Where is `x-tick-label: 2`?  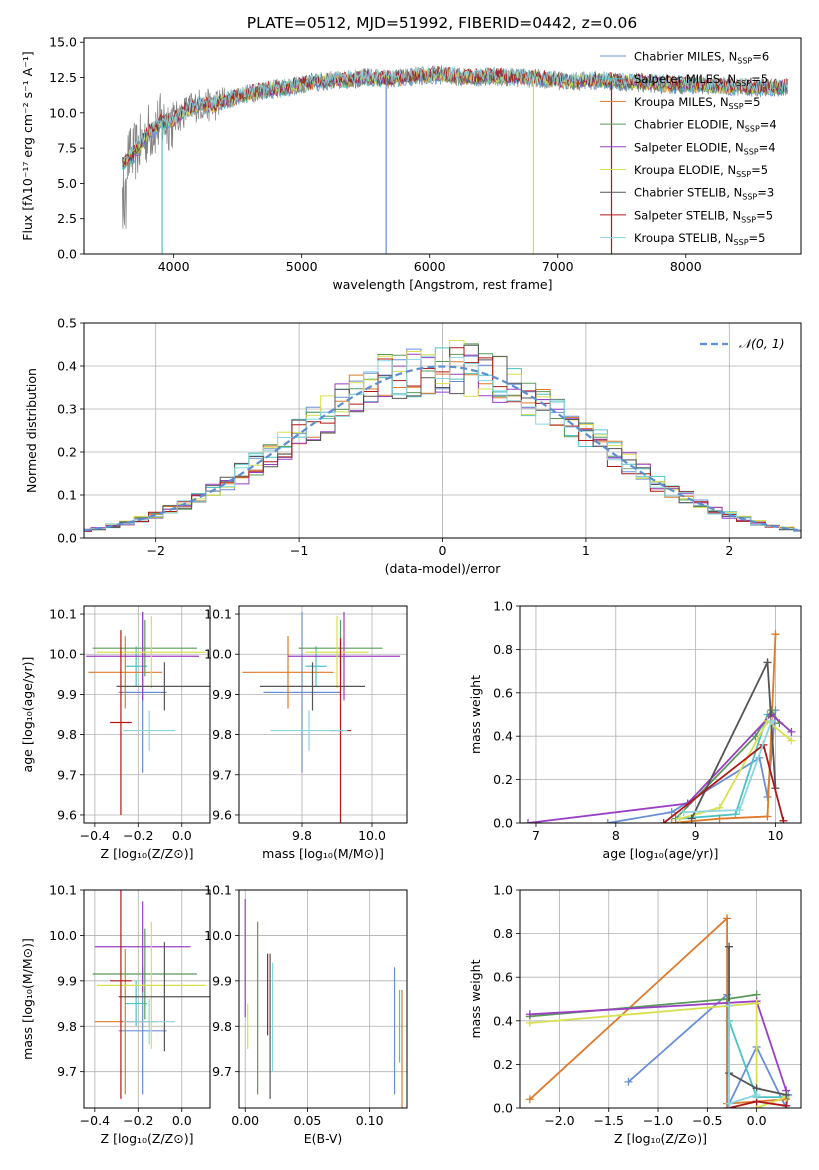
x-tick-label: 2 is located at coordinates (729, 550).